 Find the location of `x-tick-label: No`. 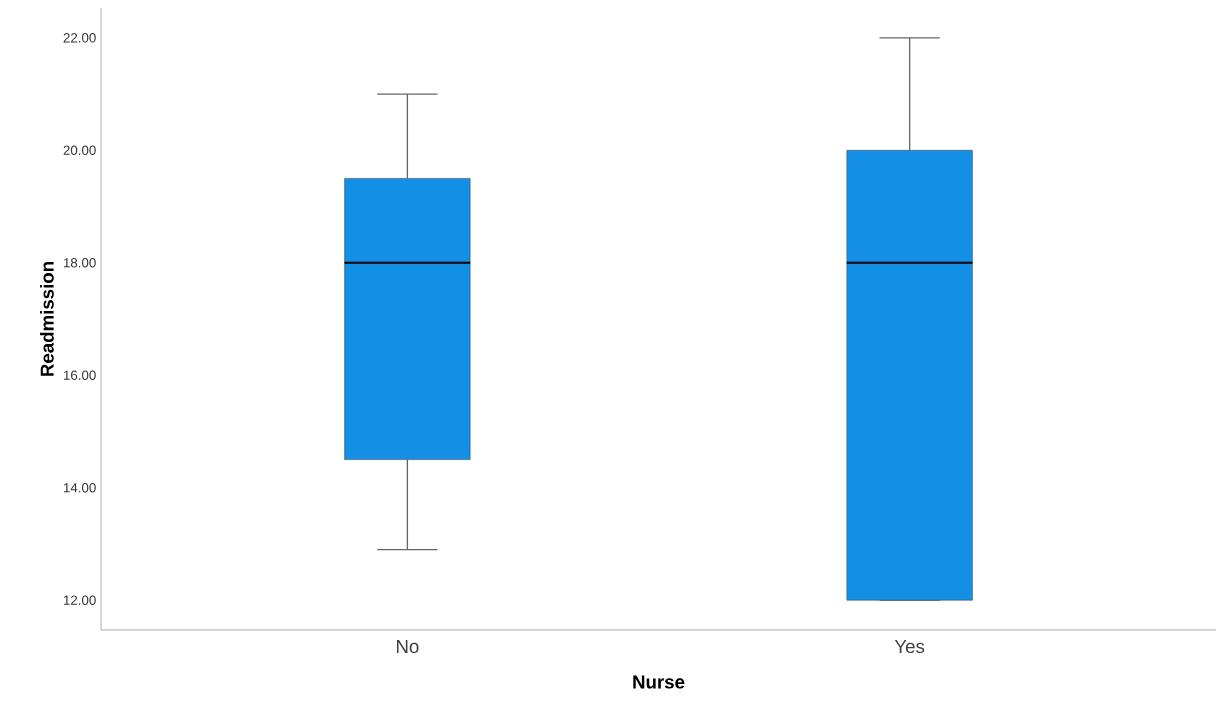

x-tick-label: No is located at coordinates (407, 647).